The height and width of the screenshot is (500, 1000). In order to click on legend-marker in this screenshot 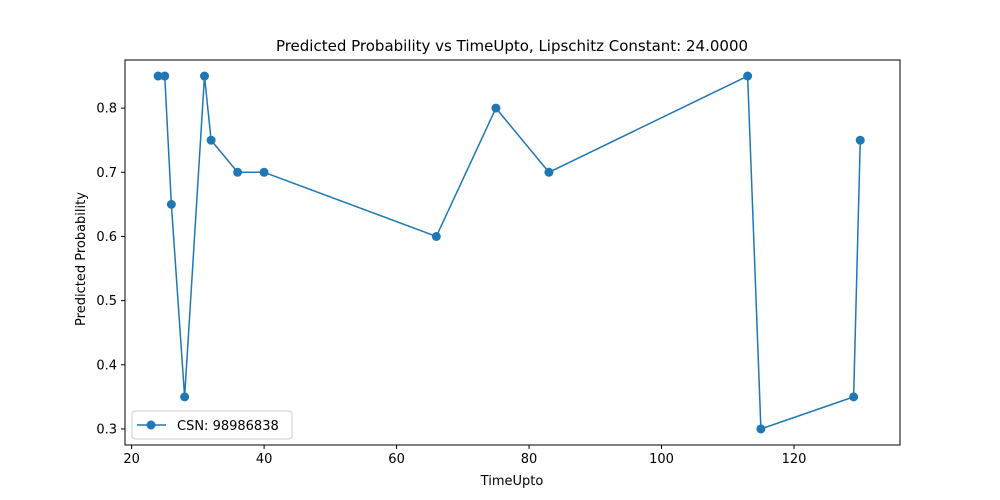, I will do `click(151, 425)`.